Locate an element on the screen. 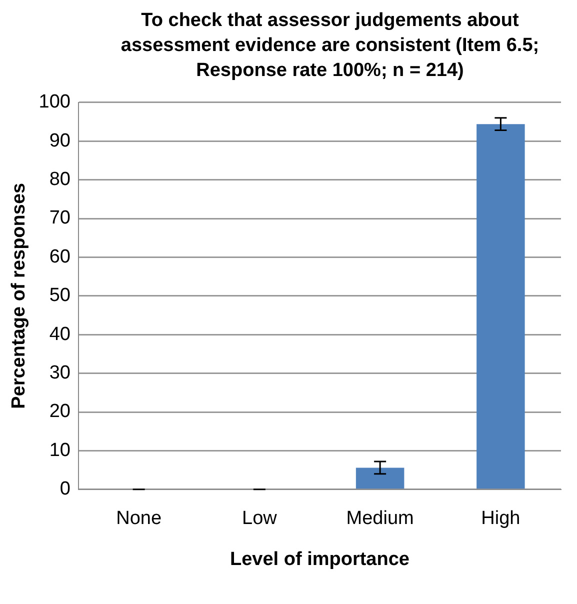  x-axis-title: Level of importance is located at coordinates (320, 559).